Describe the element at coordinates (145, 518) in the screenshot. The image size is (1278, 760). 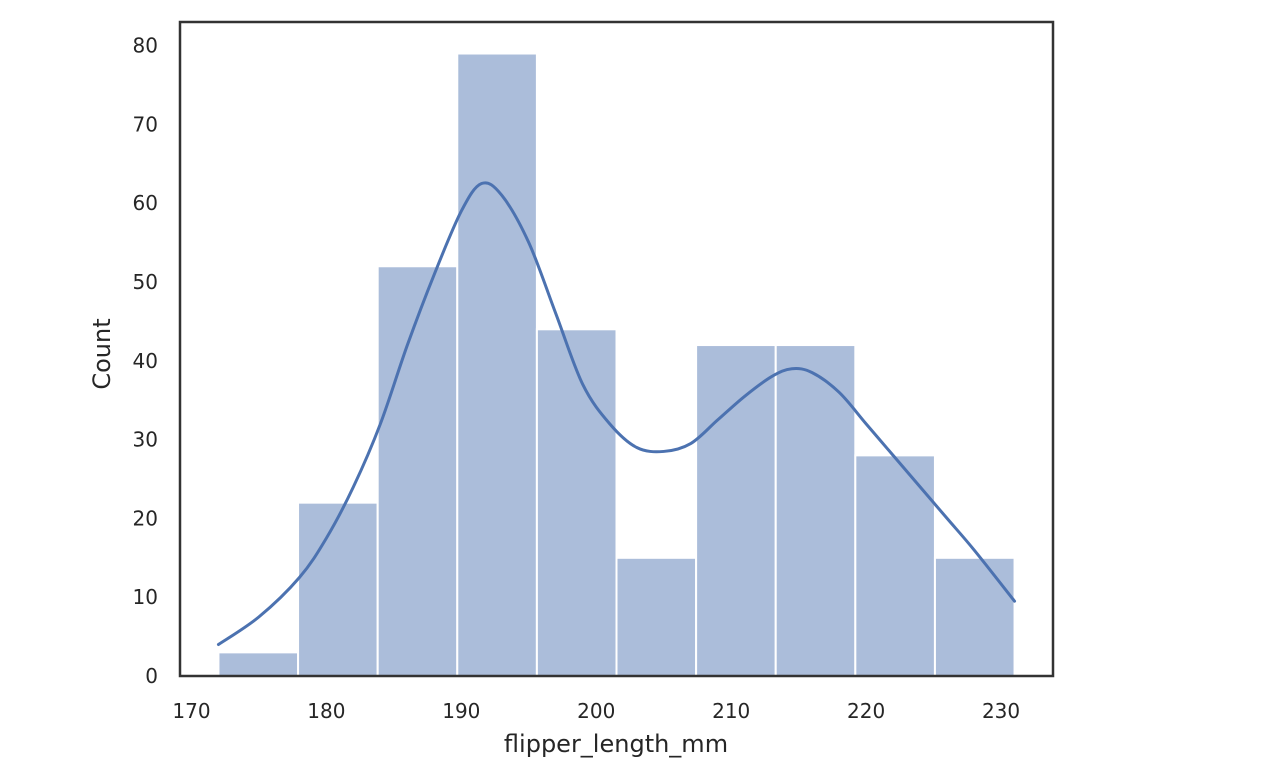
I see `y-tick-label-20: 20` at that location.